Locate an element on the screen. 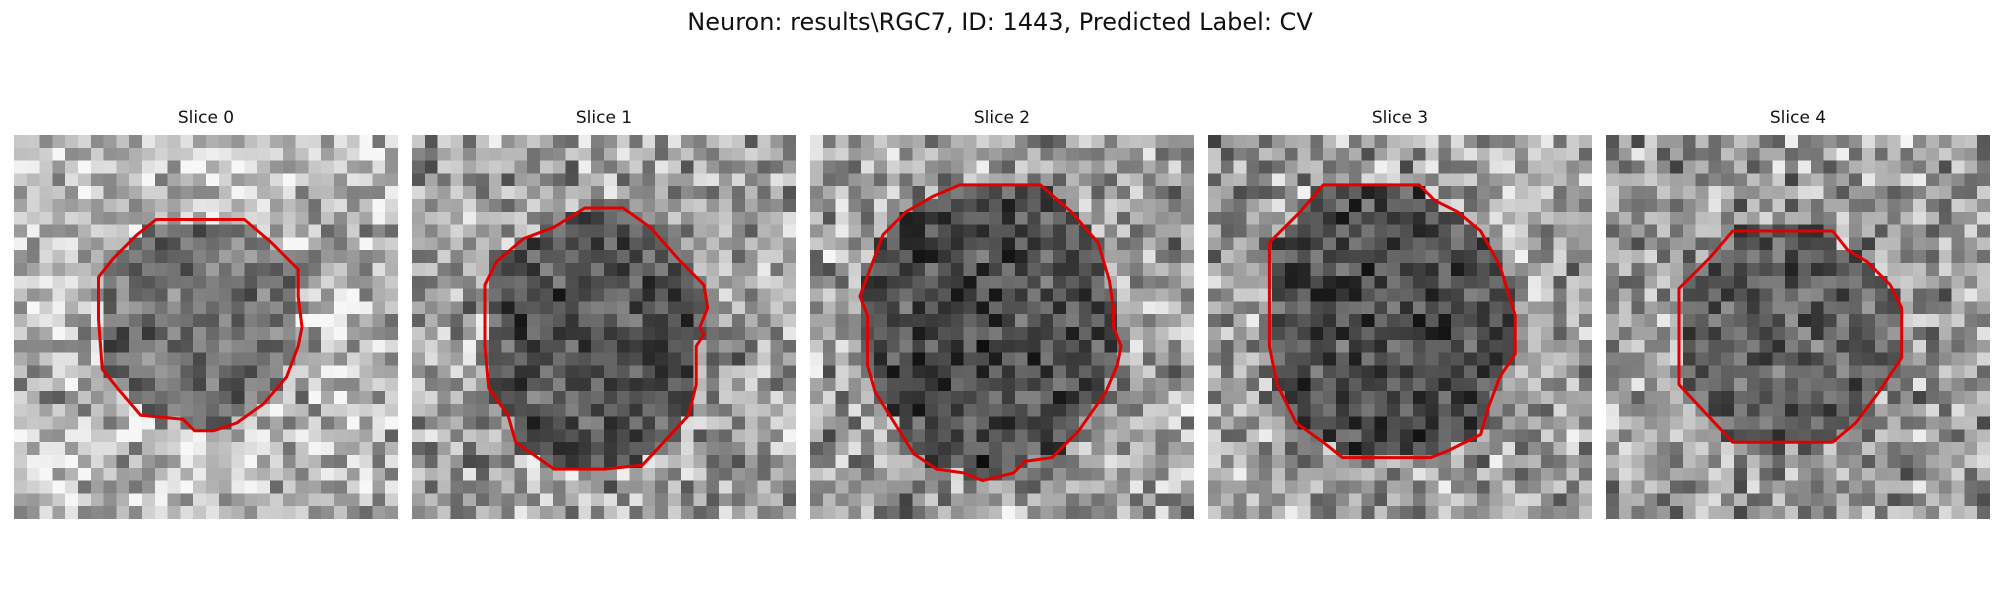 The width and height of the screenshot is (2000, 600). slice-title: Slice 0 is located at coordinates (206, 118).